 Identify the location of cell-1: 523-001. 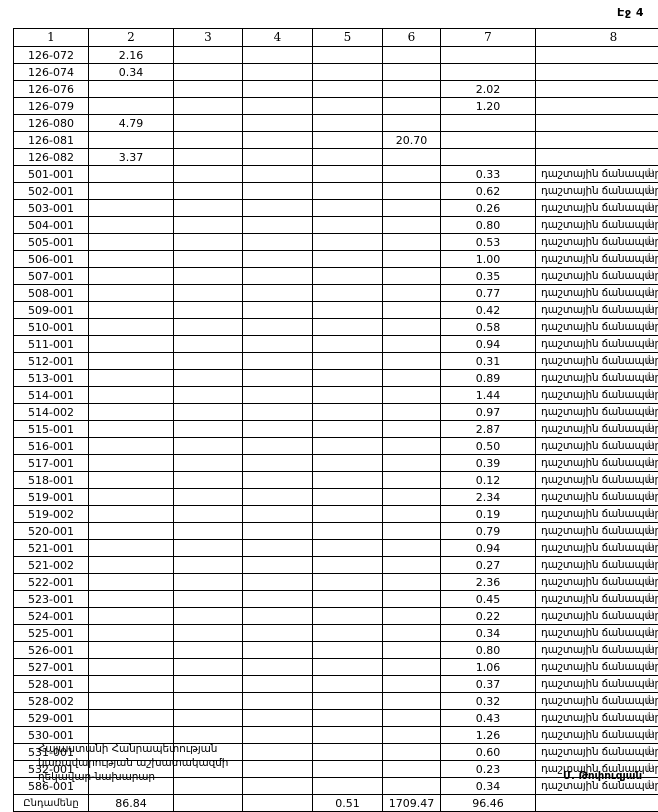
(51, 599).